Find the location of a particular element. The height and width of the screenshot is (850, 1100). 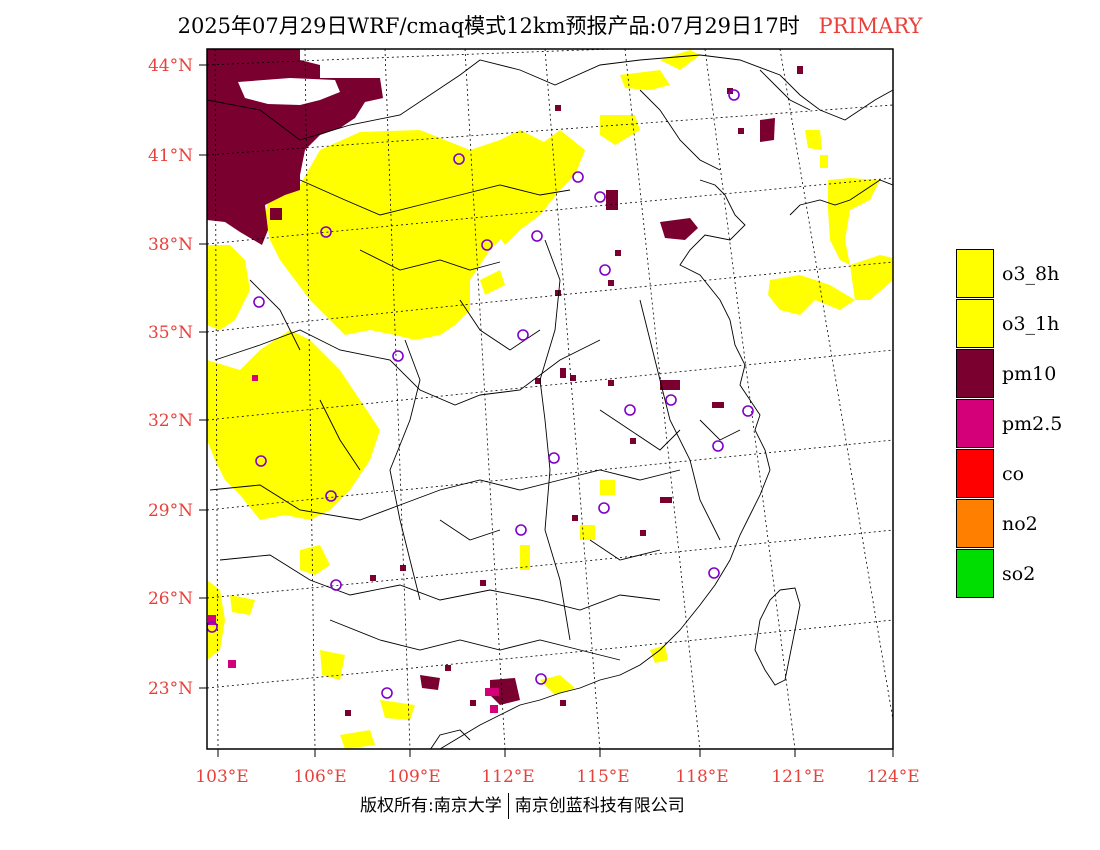

title-primary-tag: PRIMARY is located at coordinates (870, 26).